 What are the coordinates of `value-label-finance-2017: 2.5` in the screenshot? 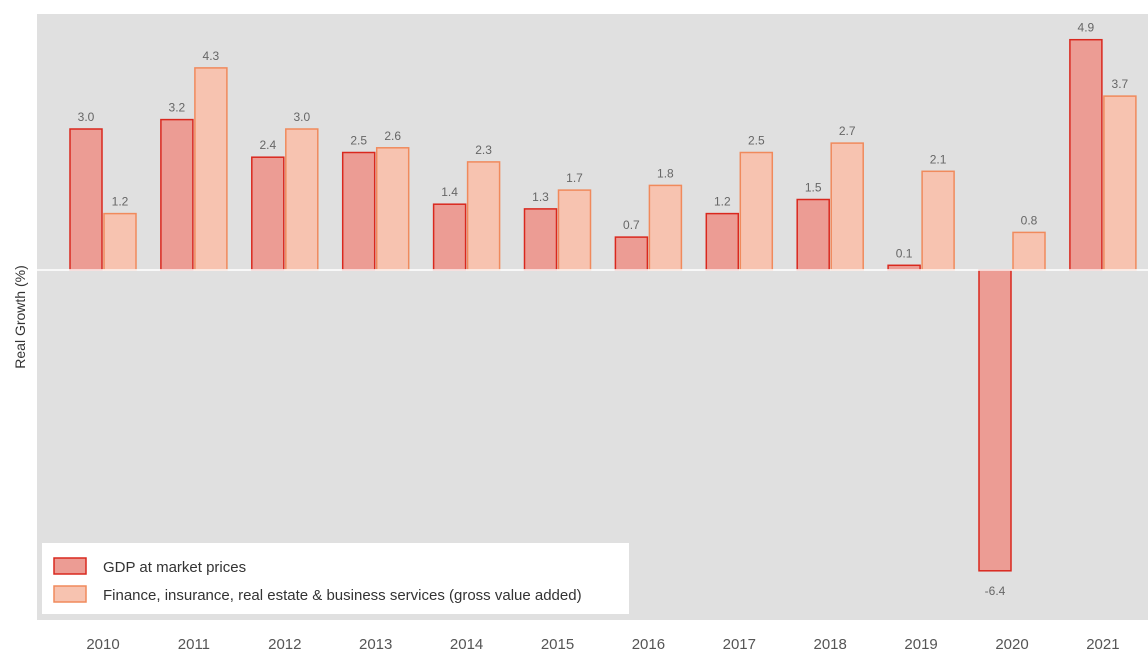 It's located at (756, 141).